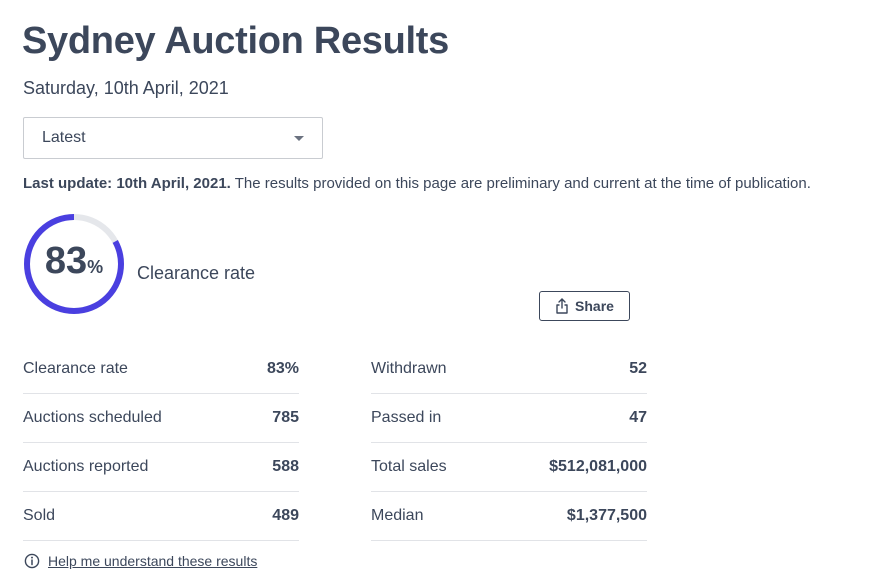 The image size is (877, 581). I want to click on stat-row: Median $1,377,500, so click(509, 516).